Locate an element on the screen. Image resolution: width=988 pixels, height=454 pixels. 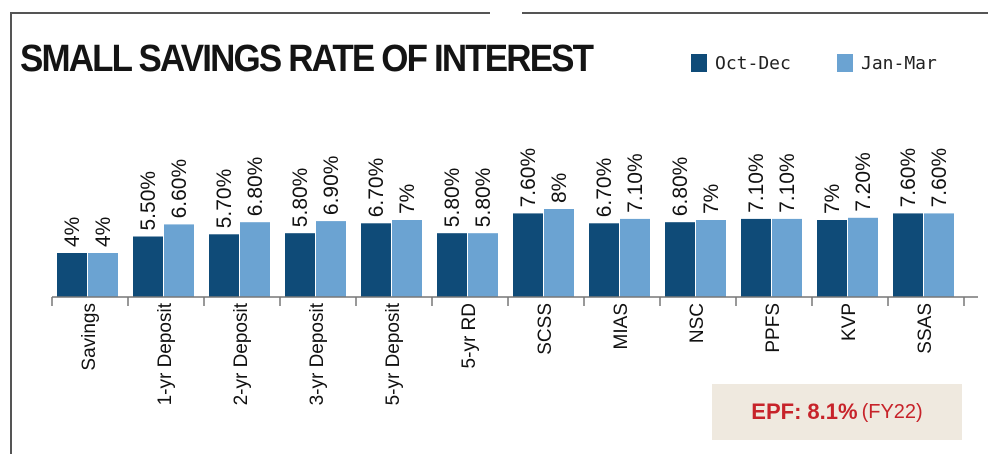
value-label-jan-mar-6: 8% is located at coordinates (559, 188).